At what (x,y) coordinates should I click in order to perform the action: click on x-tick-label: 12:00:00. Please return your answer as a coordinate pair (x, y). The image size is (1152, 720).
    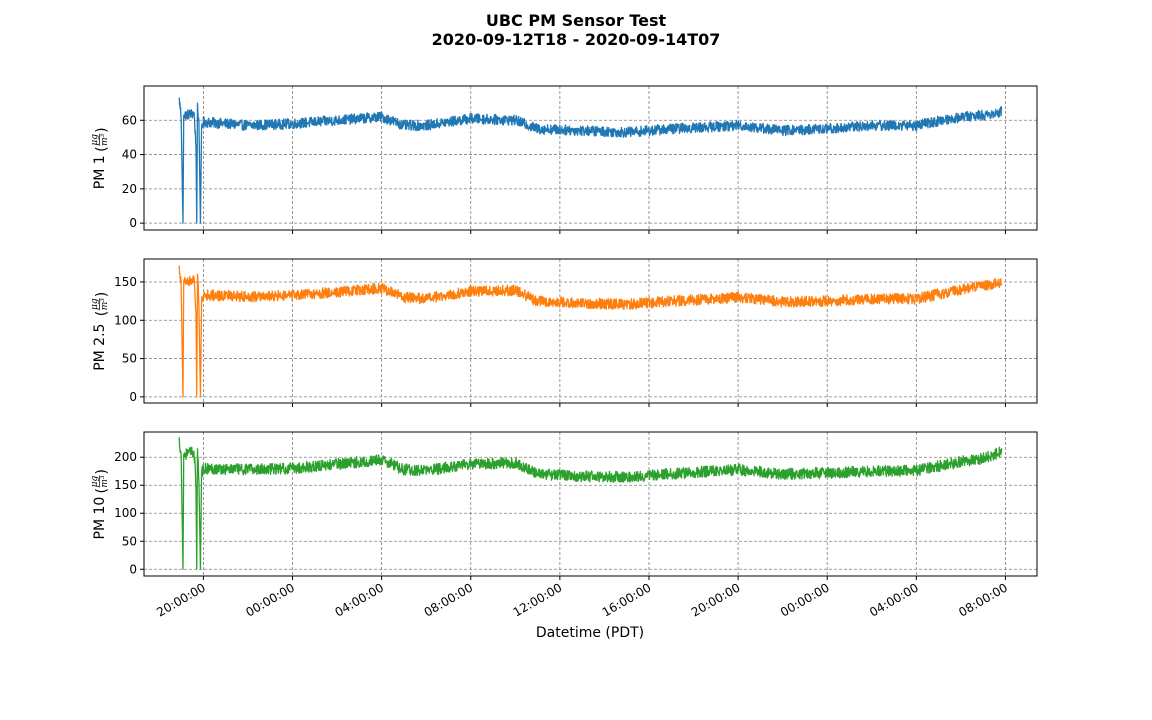
    Looking at the image, I should click on (538, 599).